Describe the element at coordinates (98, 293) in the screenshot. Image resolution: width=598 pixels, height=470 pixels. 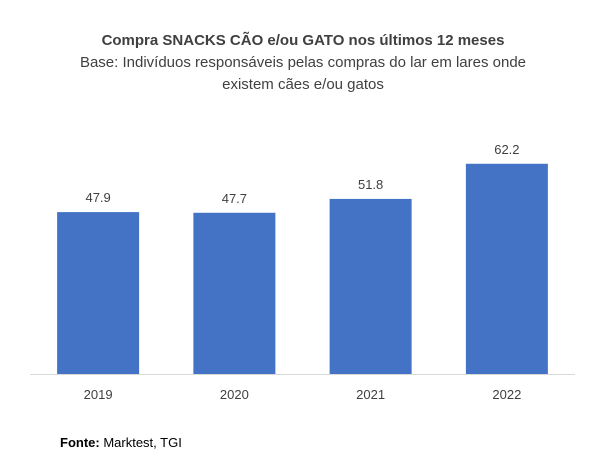
I see `bar-2019` at that location.